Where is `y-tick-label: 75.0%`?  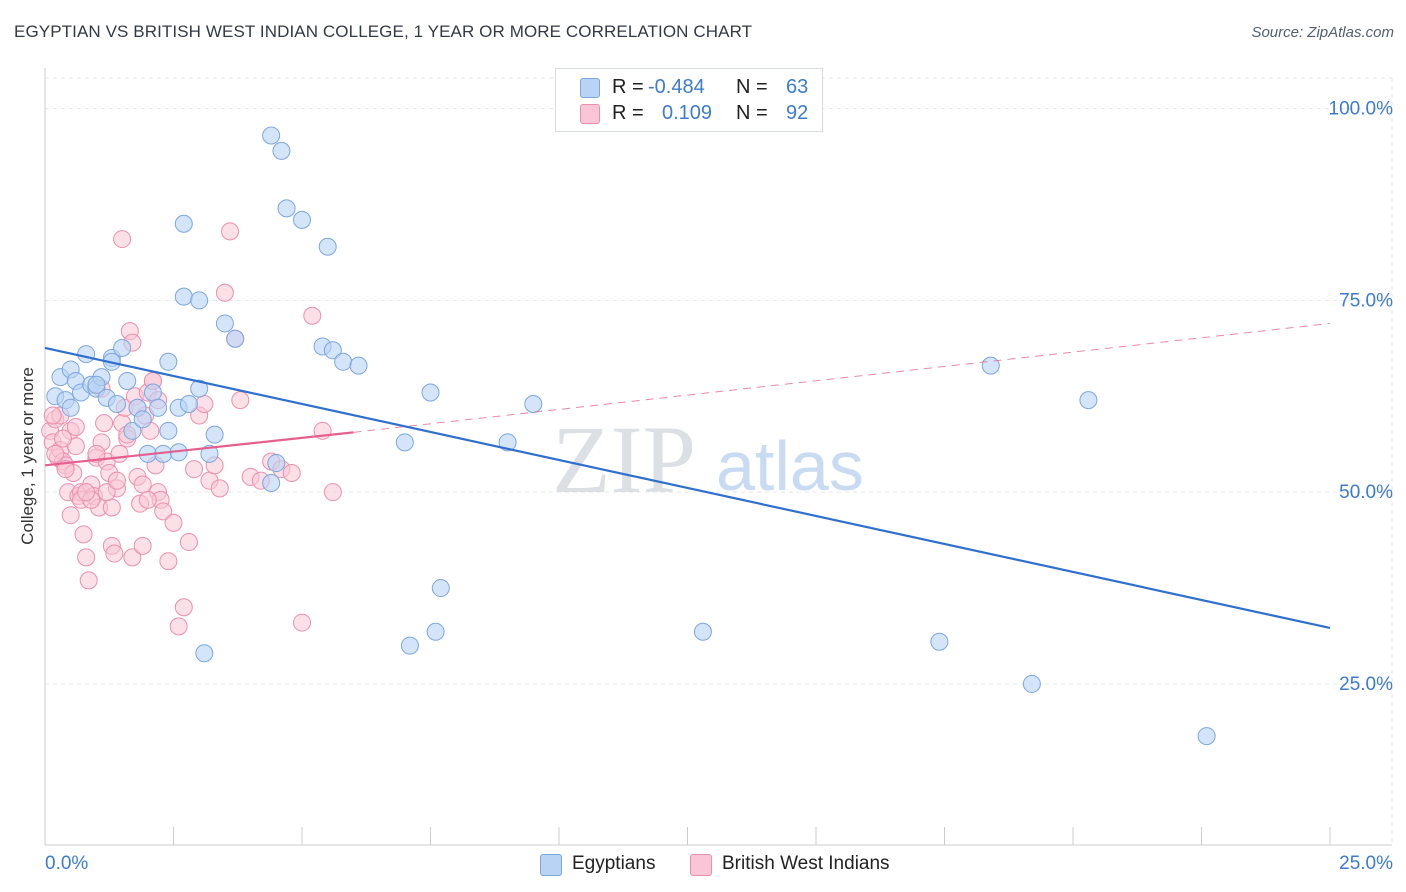 y-tick-label: 75.0% is located at coordinates (1366, 300).